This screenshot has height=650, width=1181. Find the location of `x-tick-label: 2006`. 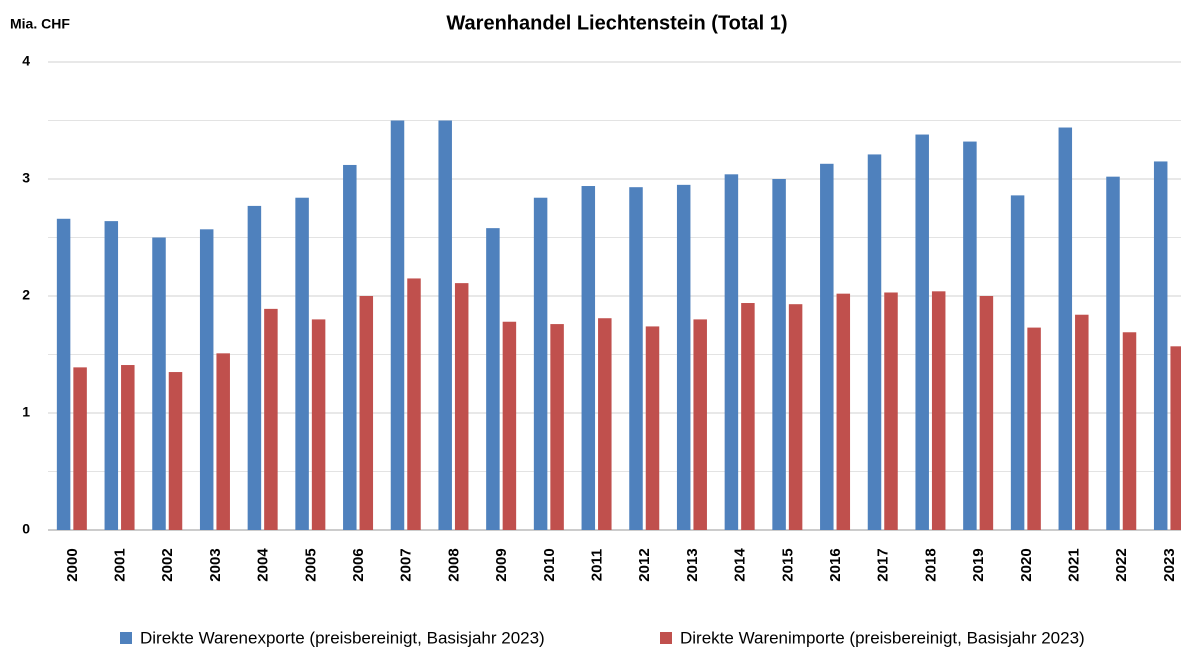

x-tick-label: 2006 is located at coordinates (358, 564).